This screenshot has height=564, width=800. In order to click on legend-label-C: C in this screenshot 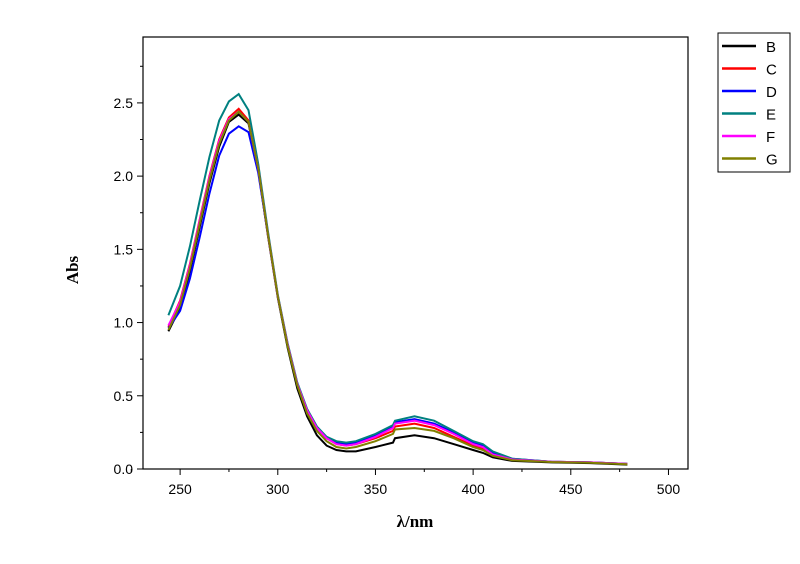, I will do `click(771, 70)`.